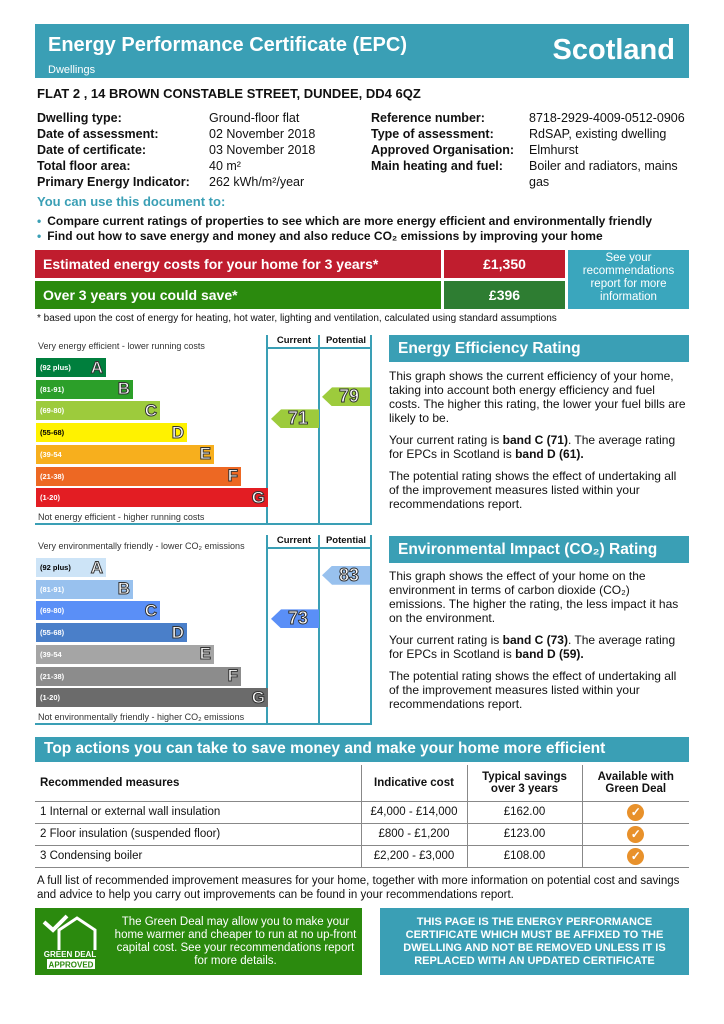 This screenshot has height=1024, width=724. Describe the element at coordinates (125, 654) in the screenshot. I see `band-e-bar: (39-54 E` at that location.